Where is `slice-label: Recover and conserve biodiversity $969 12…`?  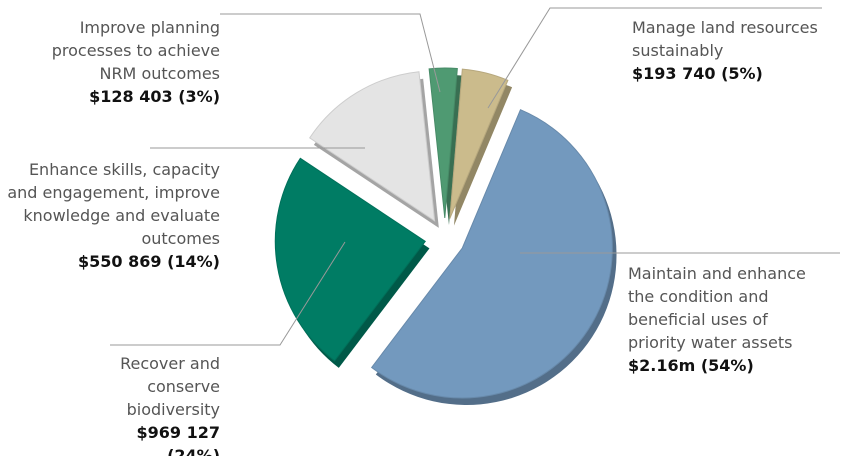
slice-label: Recover and conserve biodiversity $969 12… is located at coordinates (150, 404).